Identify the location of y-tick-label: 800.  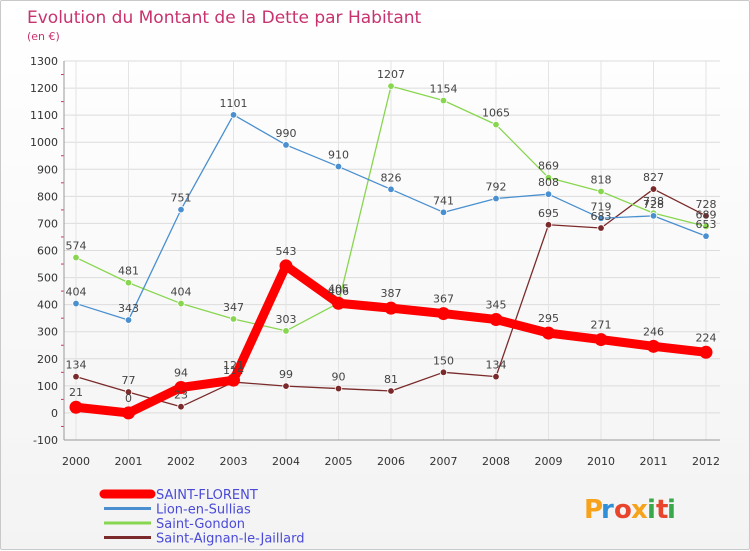
(47, 196).